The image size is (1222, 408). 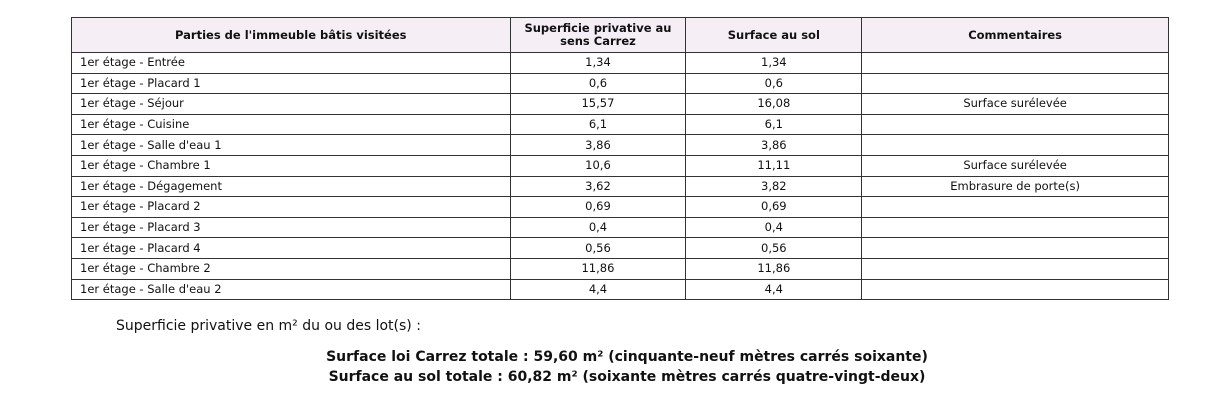 What do you see at coordinates (598, 227) in the screenshot?
I see `carrez-cell: 0,4` at bounding box center [598, 227].